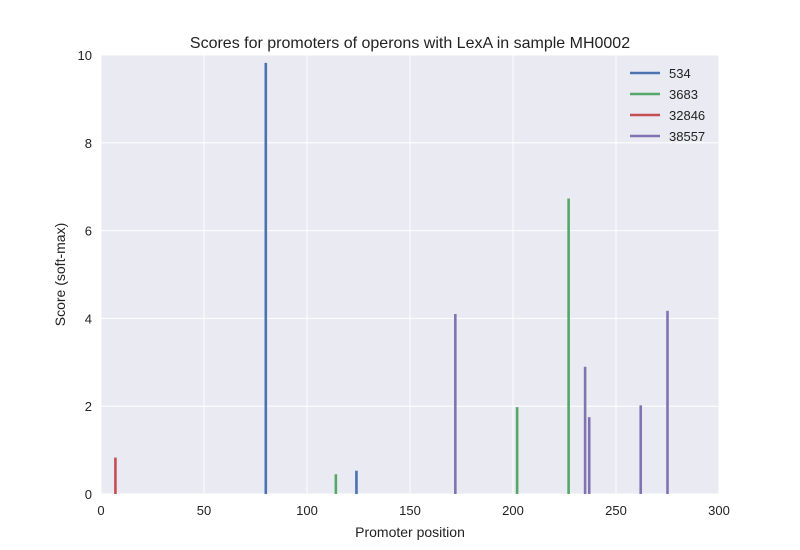  What do you see at coordinates (88, 406) in the screenshot?
I see `y-tick-label: 2` at bounding box center [88, 406].